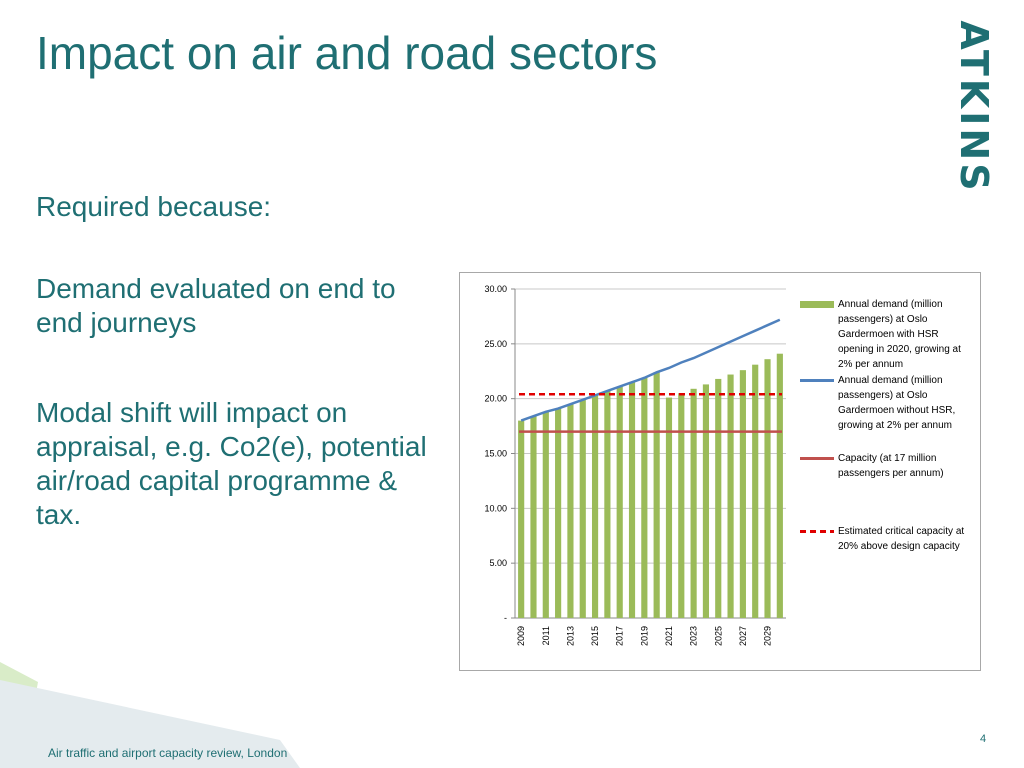 The image size is (1024, 768). I want to click on x-tick-label: 2011, so click(546, 635).